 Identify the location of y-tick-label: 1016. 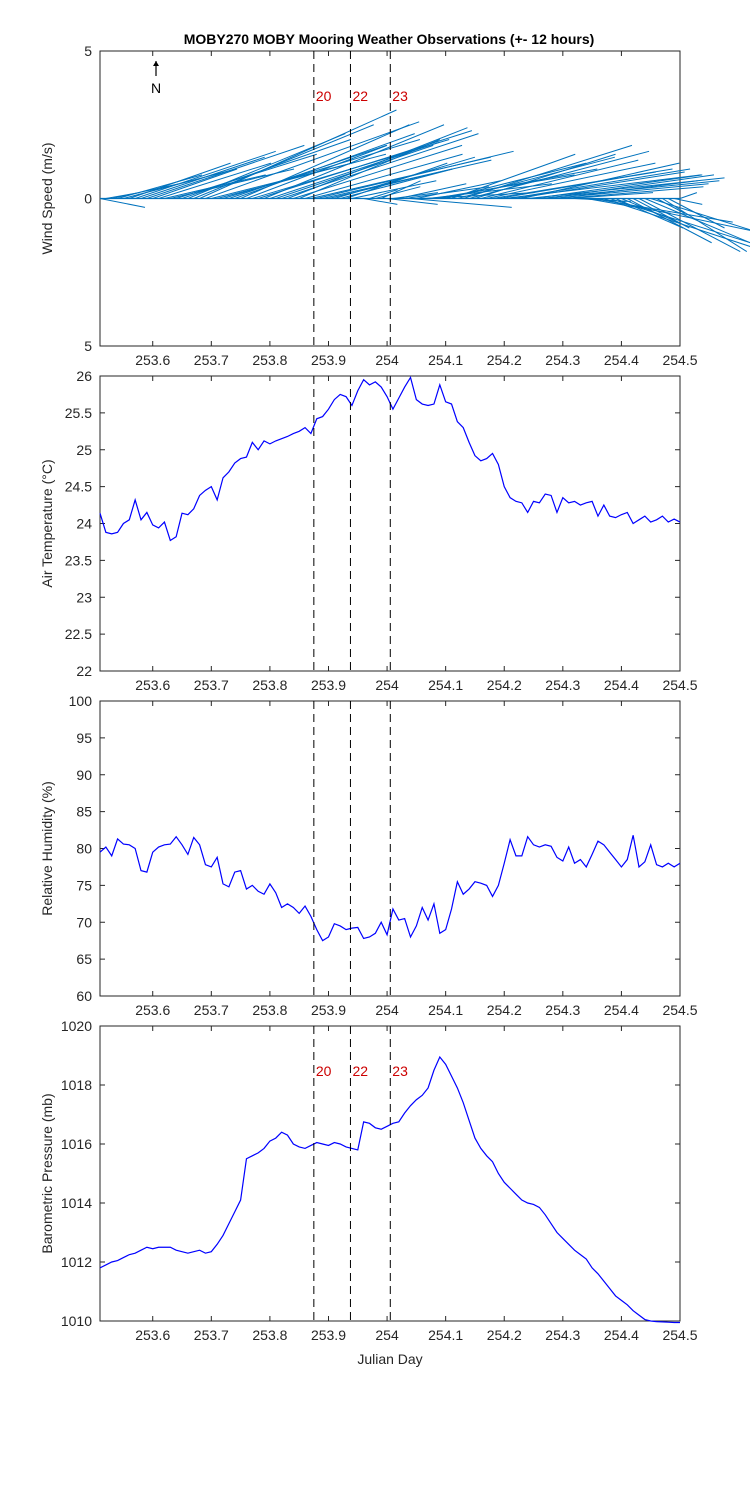
(76, 1144).